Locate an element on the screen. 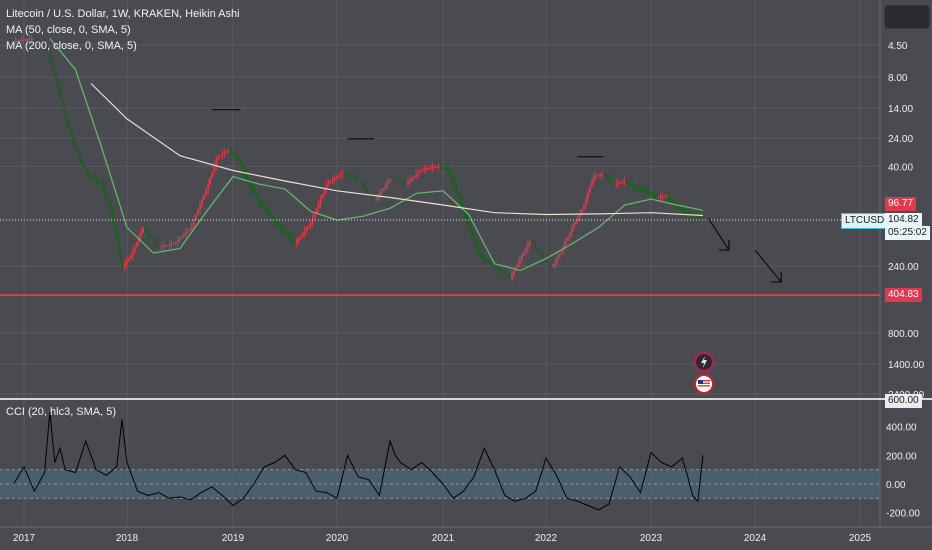 Image resolution: width=932 pixels, height=550 pixels. ma50-legend: MA (50, close, 0, SMA, 5) is located at coordinates (68, 30).